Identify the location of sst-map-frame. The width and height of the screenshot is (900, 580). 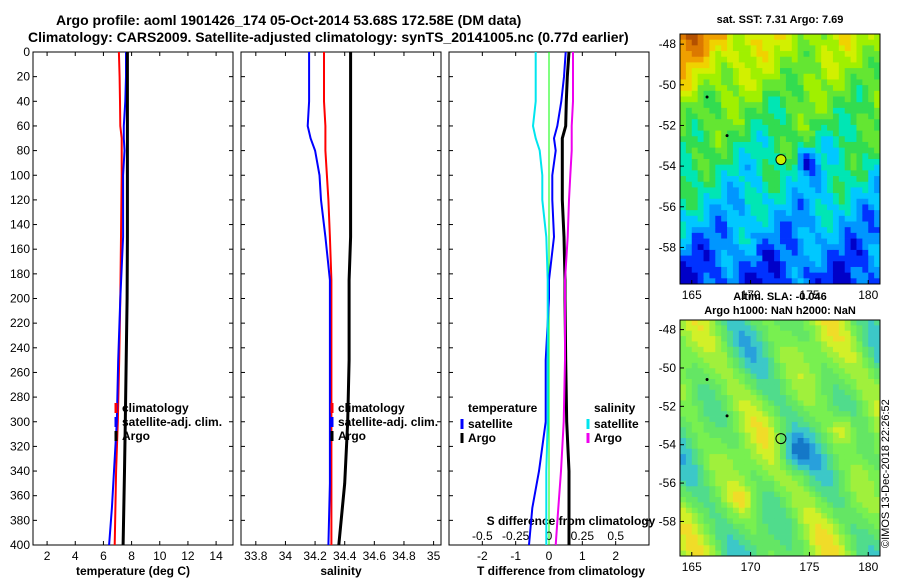
(780, 159).